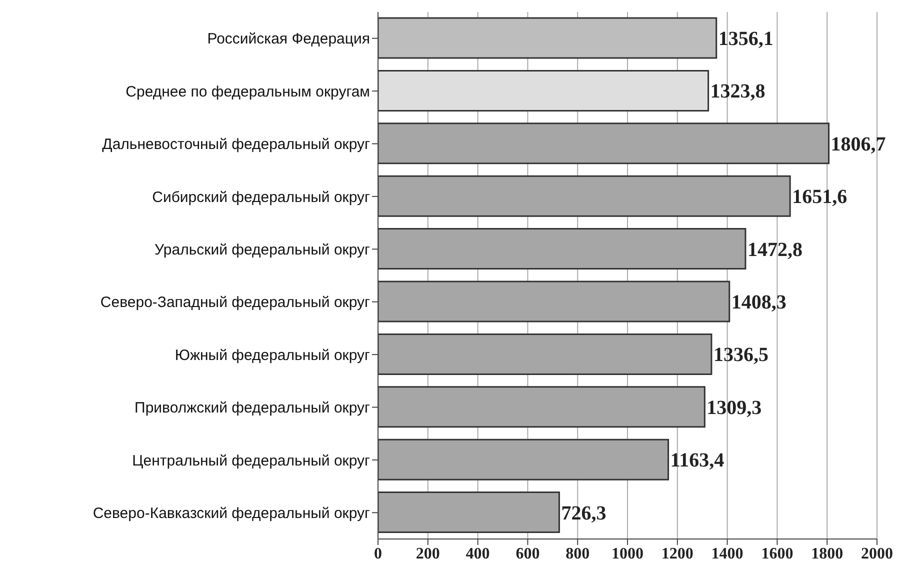  I want to click on y-tick-label: Приволжский федеральный округ, so click(252, 408).